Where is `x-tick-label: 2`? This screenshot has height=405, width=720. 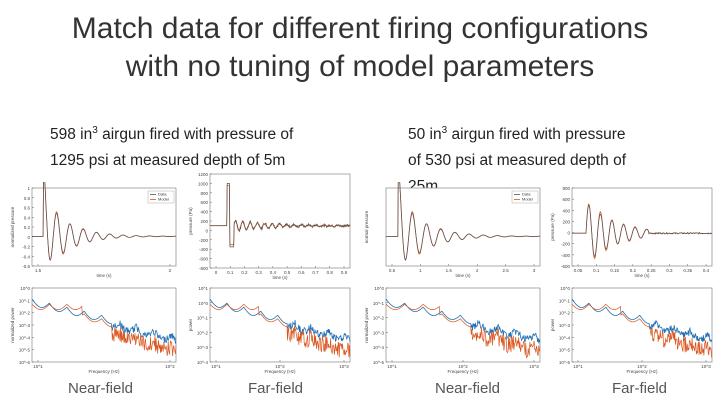 x-tick-label: 2 is located at coordinates (170, 270).